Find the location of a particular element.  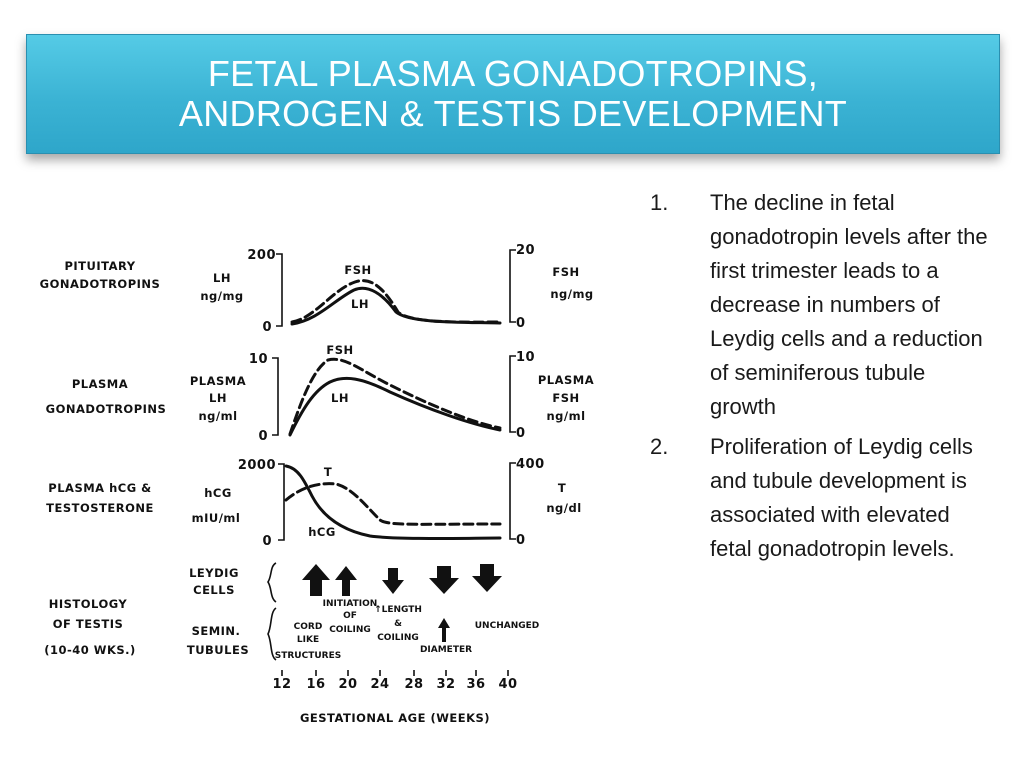

row2-right-min: 0 is located at coordinates (521, 433).